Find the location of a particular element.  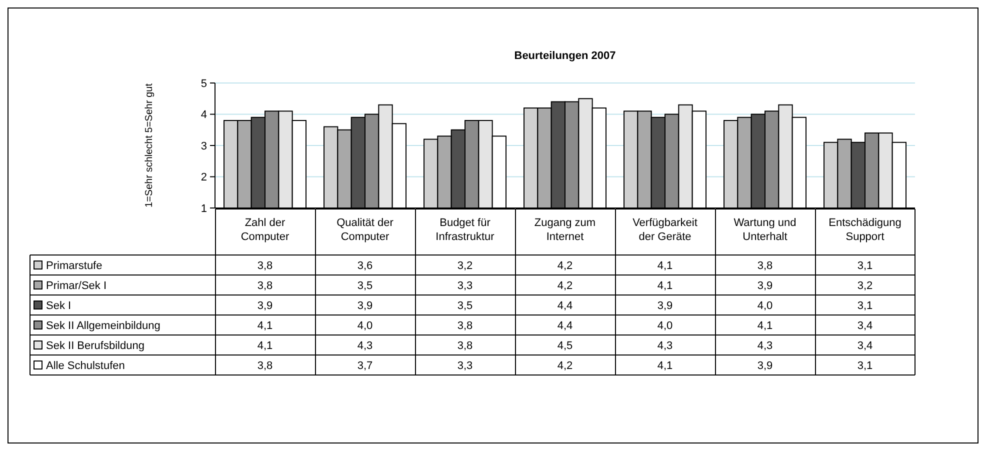

legend-label: Sek I is located at coordinates (59, 306).